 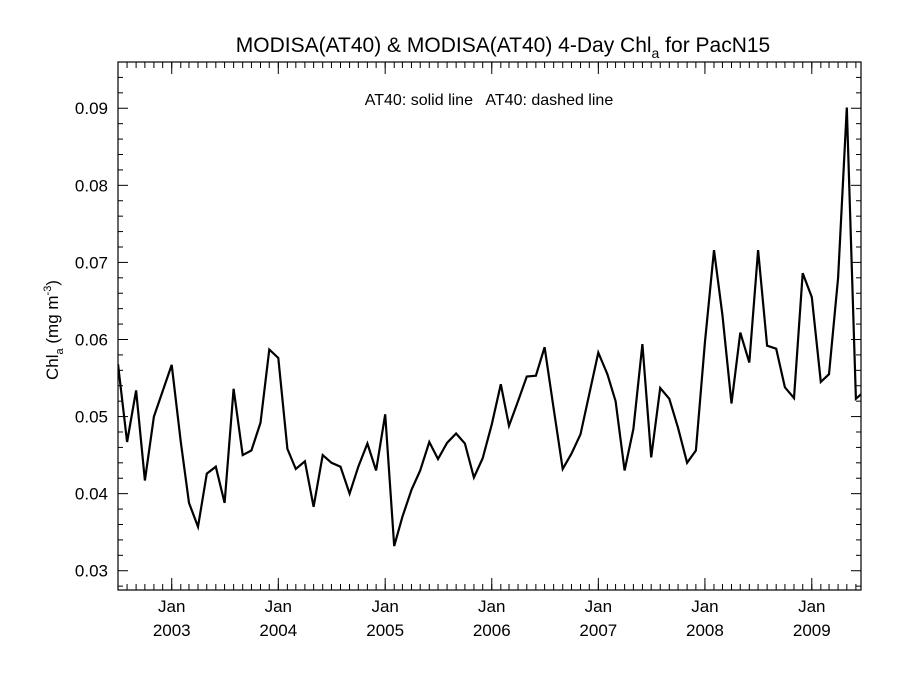 What do you see at coordinates (91, 494) in the screenshot?
I see `y-tick-label: 0.04` at bounding box center [91, 494].